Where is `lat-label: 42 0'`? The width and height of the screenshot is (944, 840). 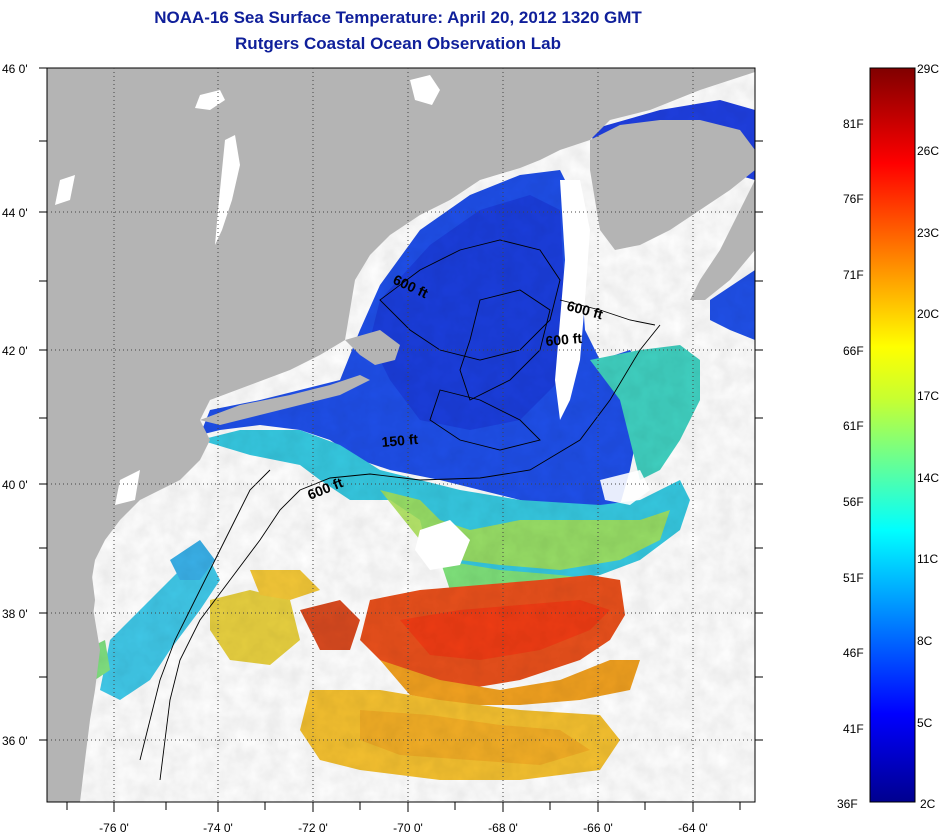
lat-label: 42 0' is located at coordinates (15, 351).